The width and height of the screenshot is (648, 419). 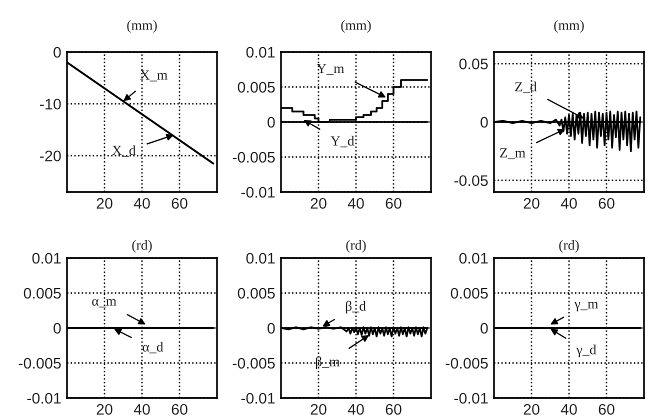 I want to click on annotation: Z_d, so click(x=526, y=88).